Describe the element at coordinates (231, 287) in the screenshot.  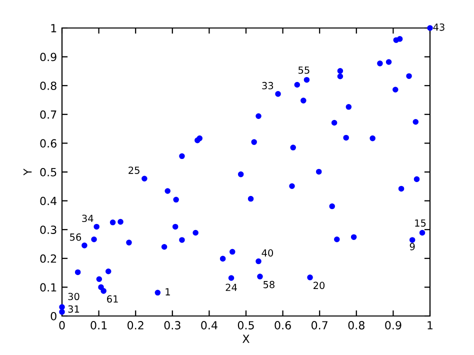
I see `annotation: 24` at that location.